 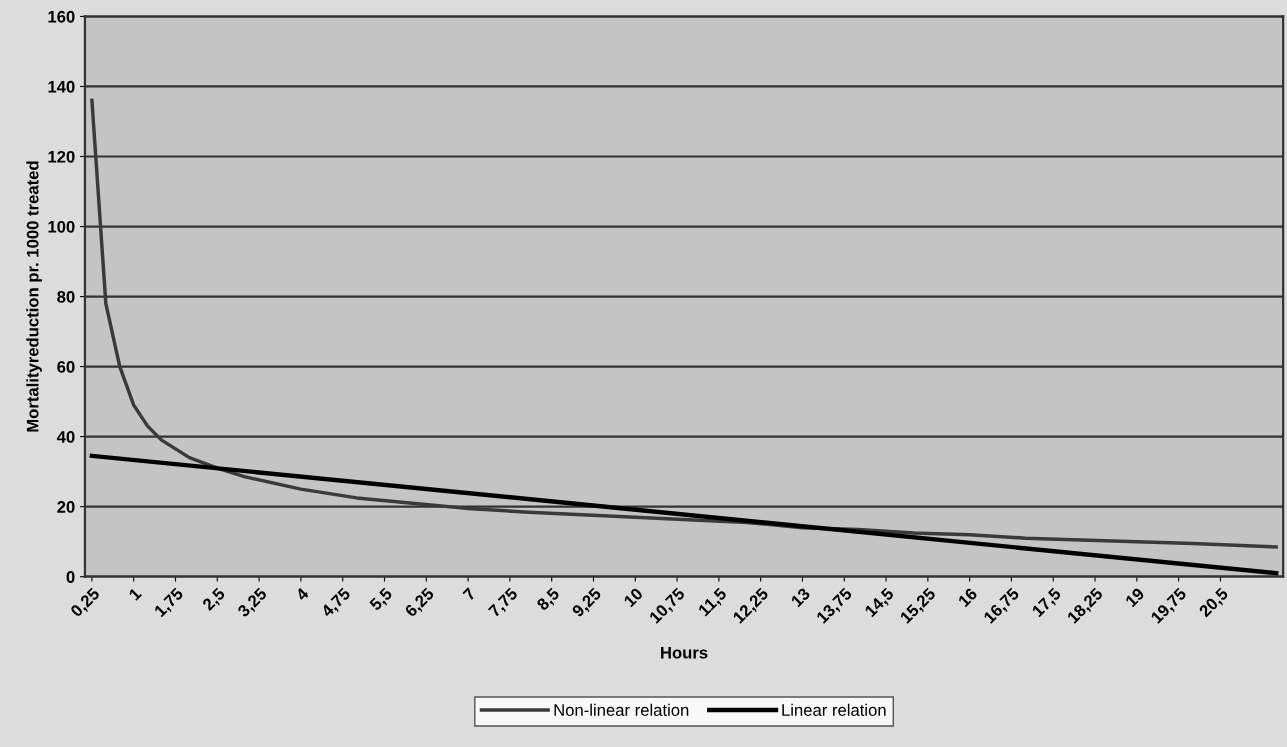 I want to click on y-tick-label: 80, so click(x=66, y=296).